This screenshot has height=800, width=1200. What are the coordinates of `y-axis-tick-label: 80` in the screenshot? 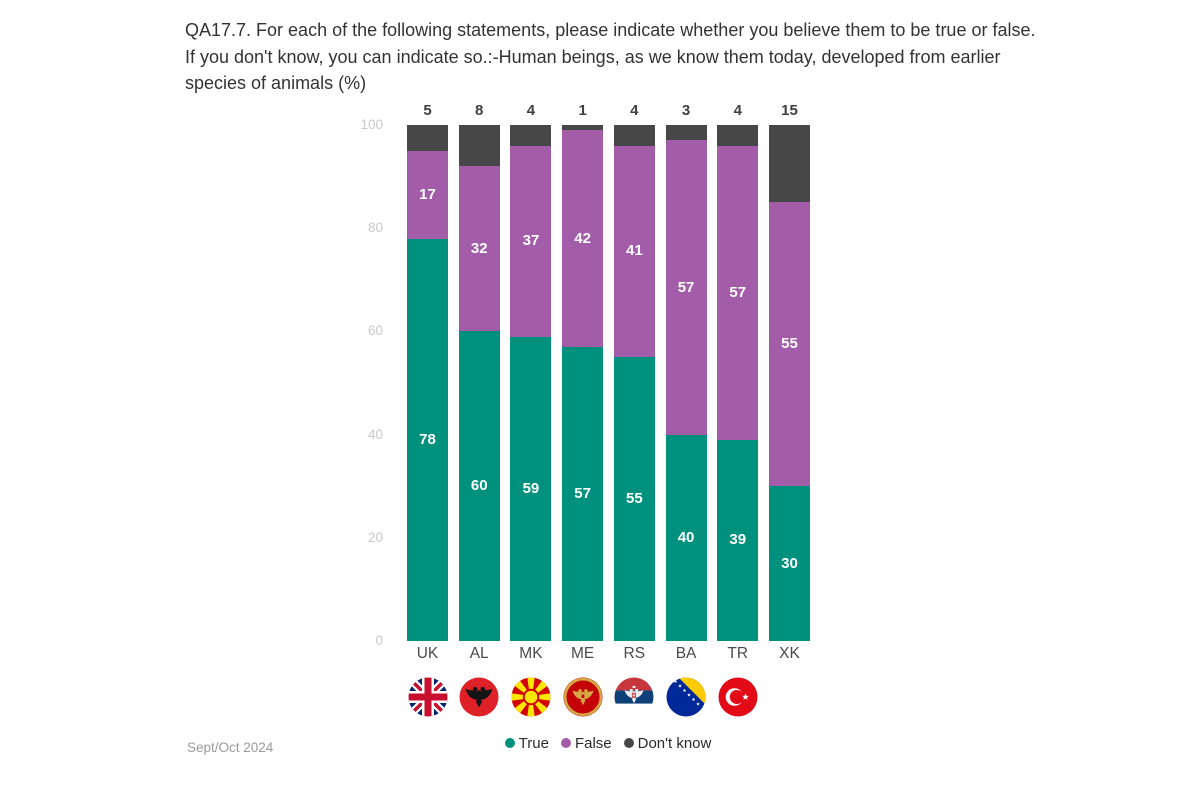 It's located at (375, 228).